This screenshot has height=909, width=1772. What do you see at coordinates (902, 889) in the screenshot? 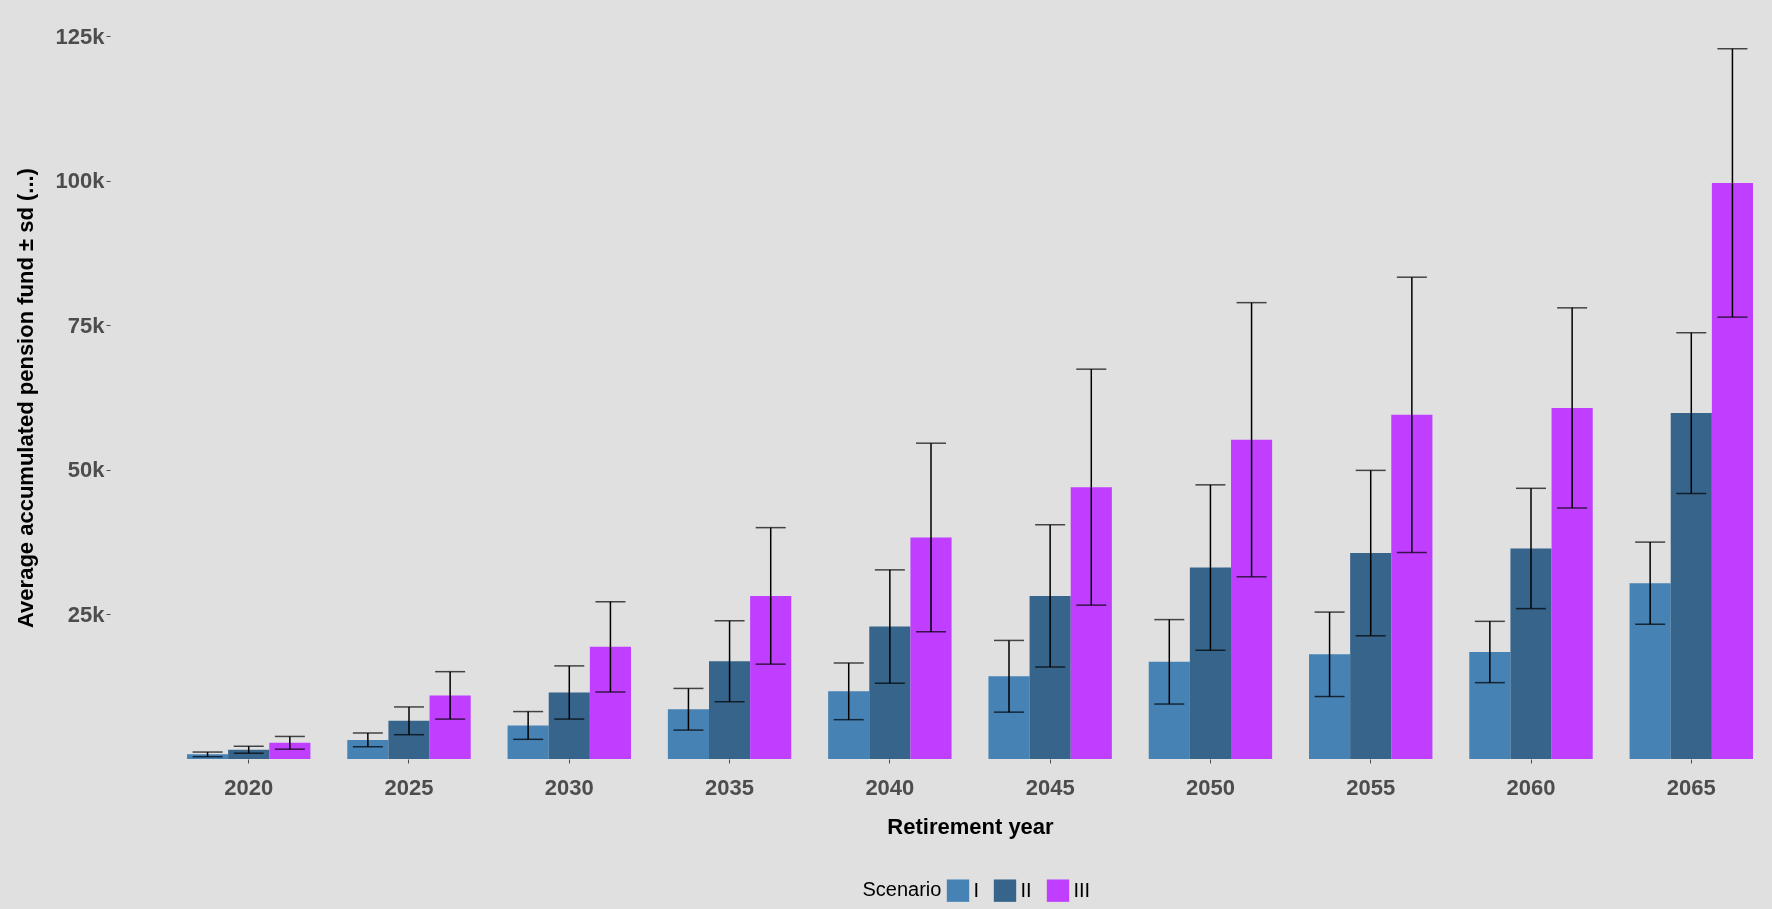
I see `legend-title: Scenario` at bounding box center [902, 889].